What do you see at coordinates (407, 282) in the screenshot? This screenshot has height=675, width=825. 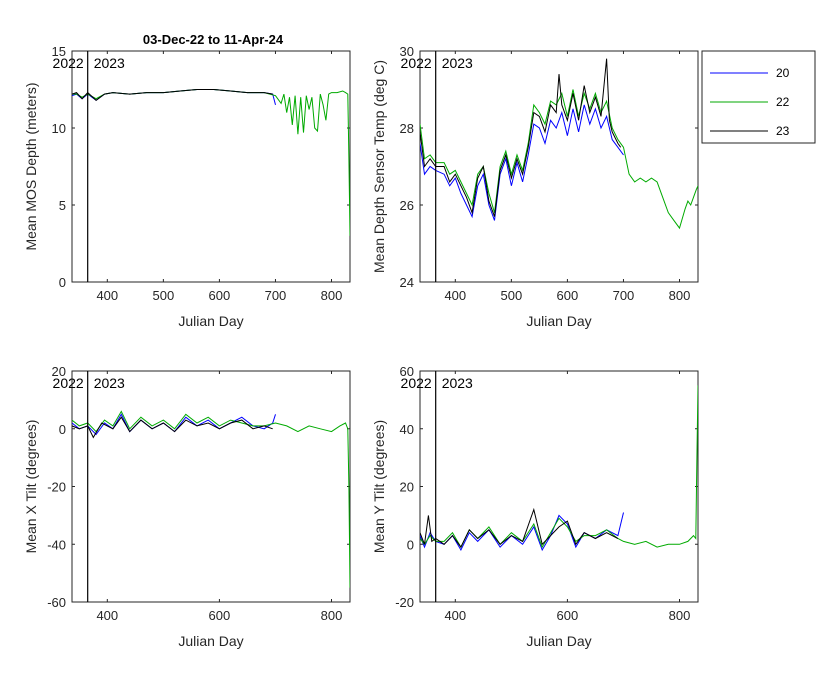 I see `y-tick-label: 24` at bounding box center [407, 282].